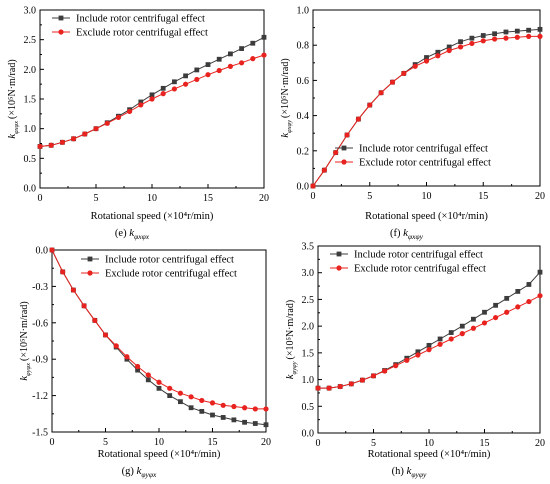 The image size is (550, 484). I want to click on y-axis-label-subscript: φxφy, so click(289, 126).